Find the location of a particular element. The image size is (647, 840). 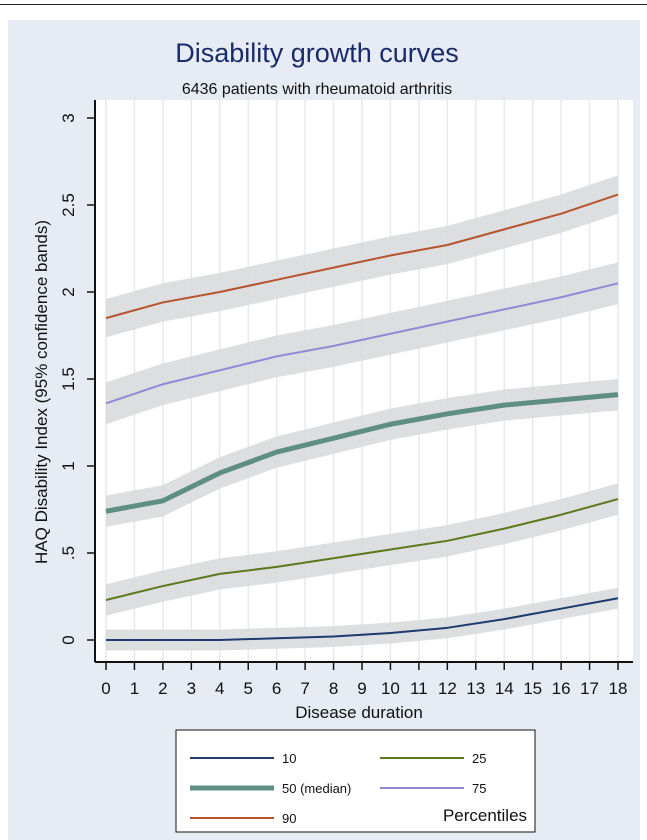

y-tick-label: 2 is located at coordinates (68, 291).